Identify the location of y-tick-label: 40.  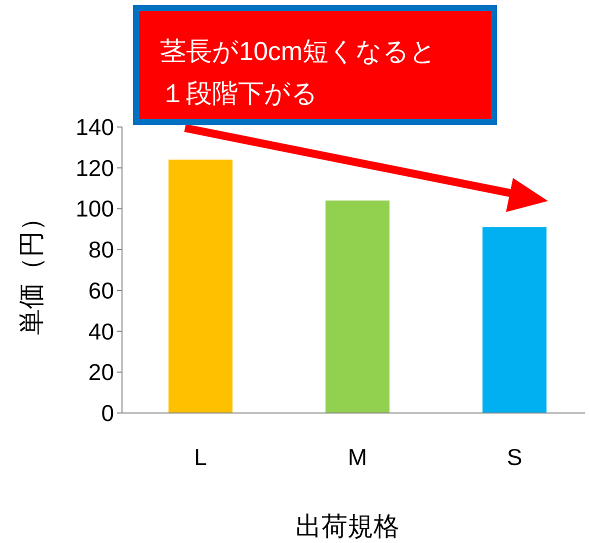
(101, 331).